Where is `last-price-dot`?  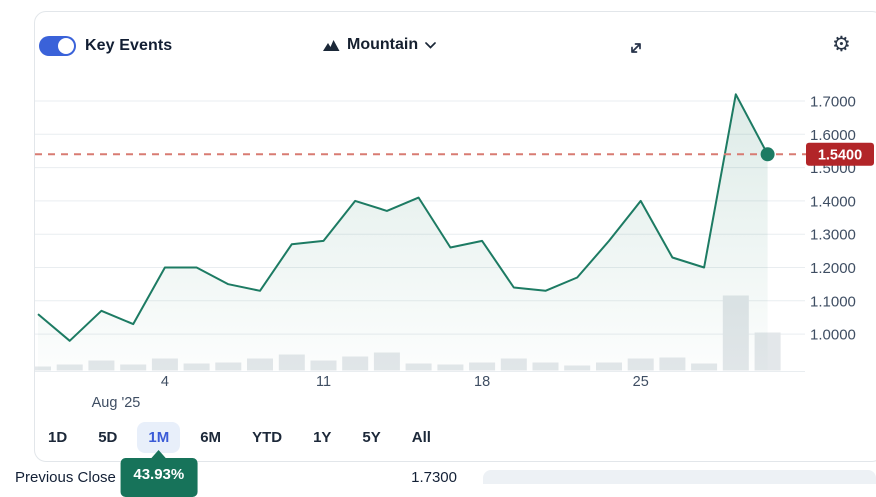
last-price-dot is located at coordinates (767, 154).